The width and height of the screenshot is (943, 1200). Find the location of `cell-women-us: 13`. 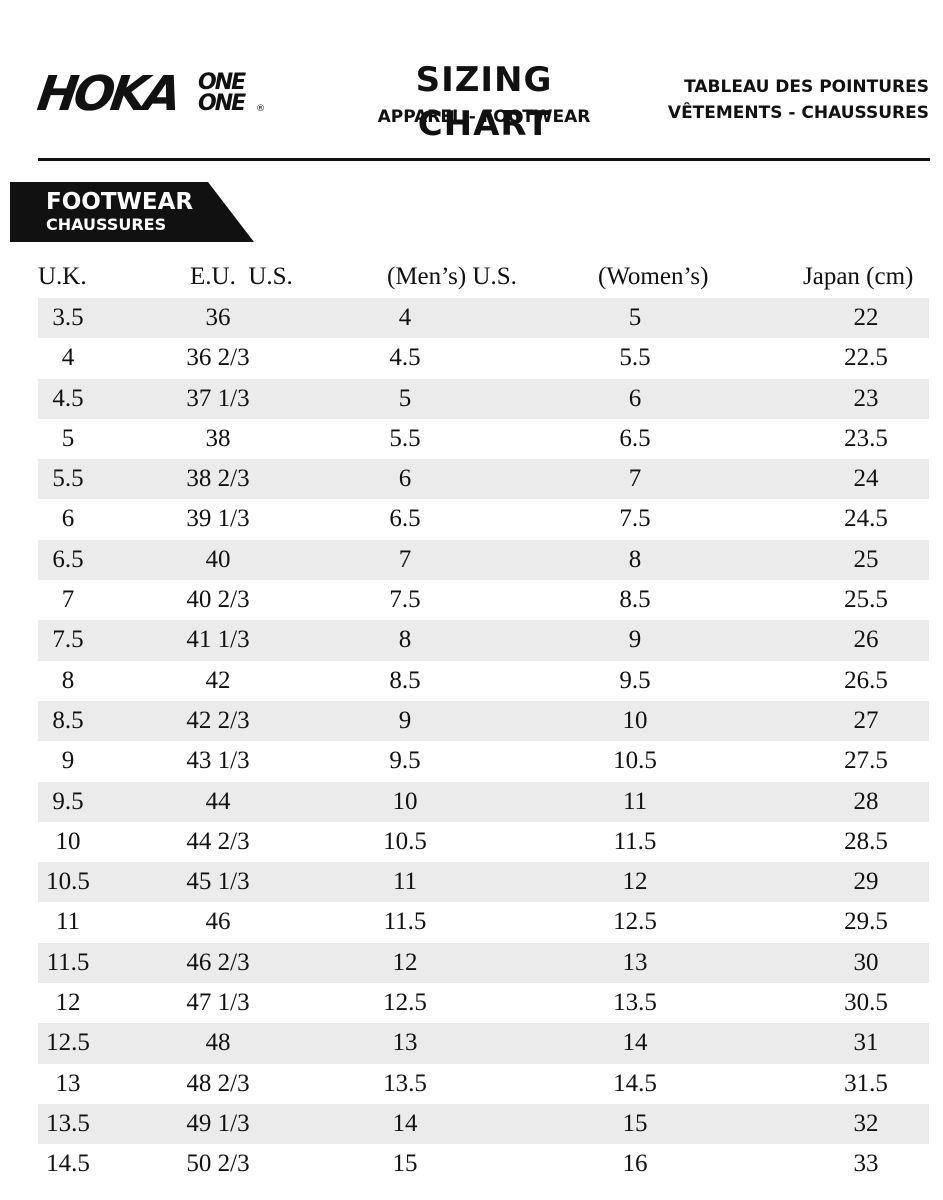

cell-women-us: 13 is located at coordinates (635, 962).